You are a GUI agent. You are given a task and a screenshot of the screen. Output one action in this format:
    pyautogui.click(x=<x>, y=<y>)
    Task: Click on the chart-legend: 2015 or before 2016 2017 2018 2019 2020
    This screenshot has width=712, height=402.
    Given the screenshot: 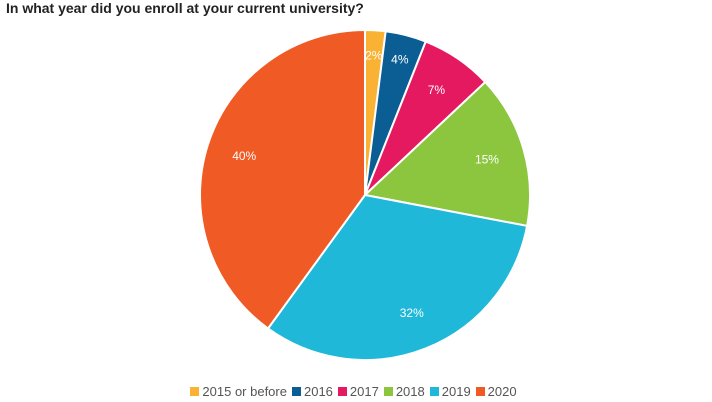 What is the action you would take?
    pyautogui.click(x=356, y=391)
    